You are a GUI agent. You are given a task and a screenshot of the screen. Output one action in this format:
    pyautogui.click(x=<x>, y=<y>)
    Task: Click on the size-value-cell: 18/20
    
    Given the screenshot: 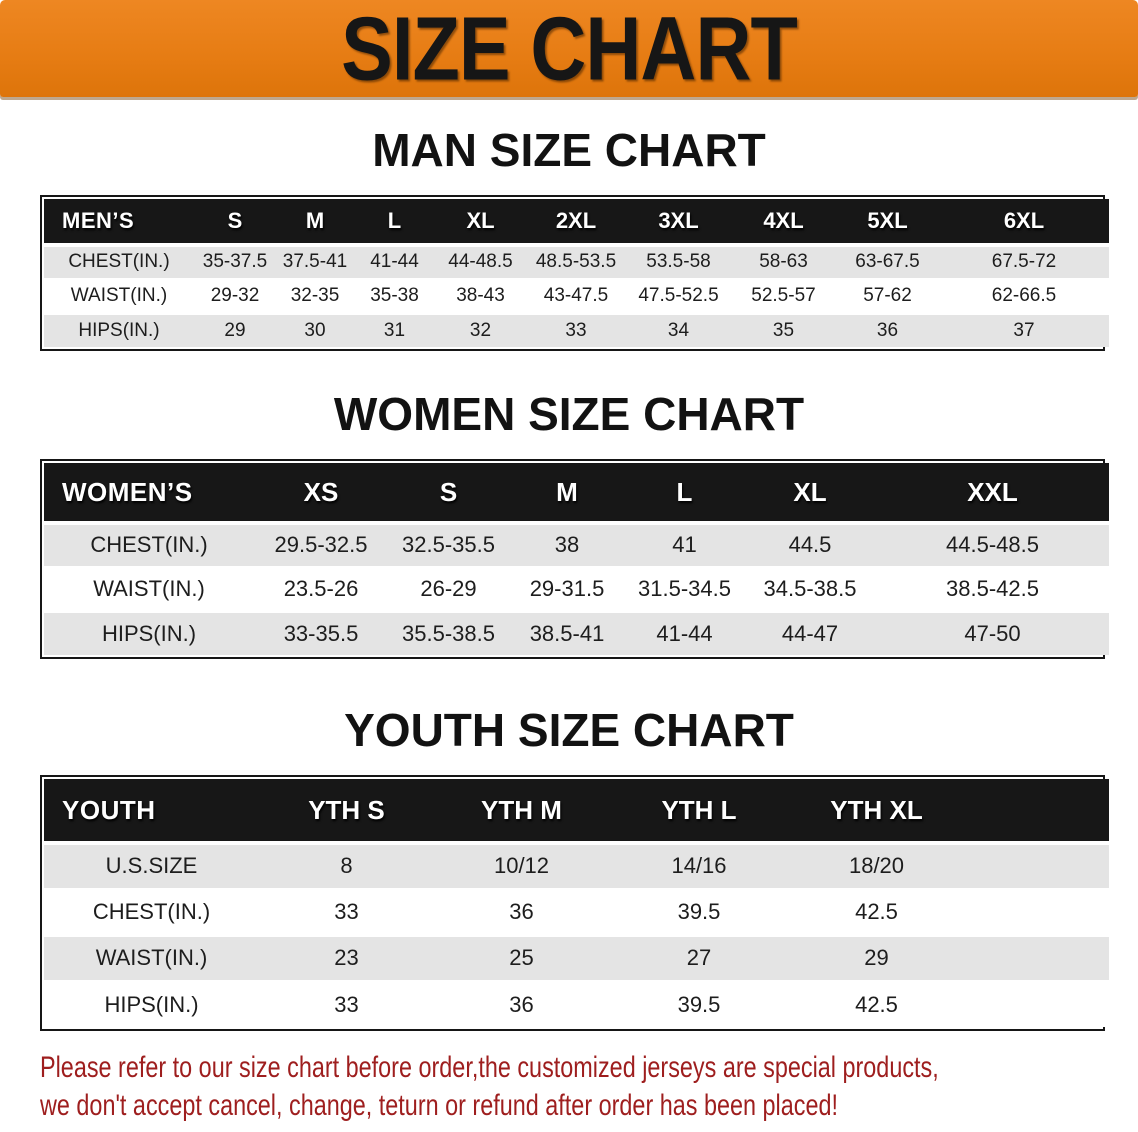 What is the action you would take?
    pyautogui.click(x=876, y=867)
    